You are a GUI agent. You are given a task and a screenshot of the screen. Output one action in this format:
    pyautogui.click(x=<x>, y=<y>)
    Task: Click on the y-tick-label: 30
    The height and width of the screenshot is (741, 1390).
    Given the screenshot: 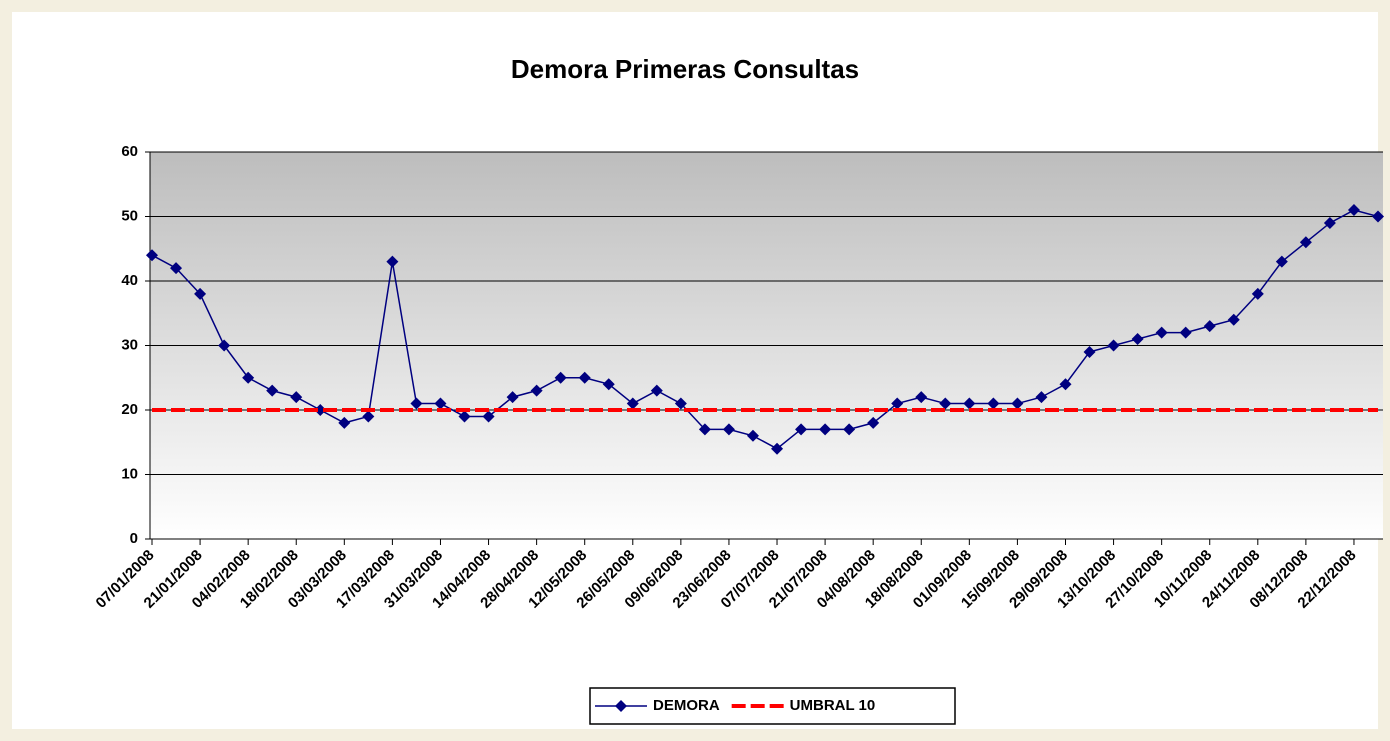 What is the action you would take?
    pyautogui.click(x=129, y=344)
    